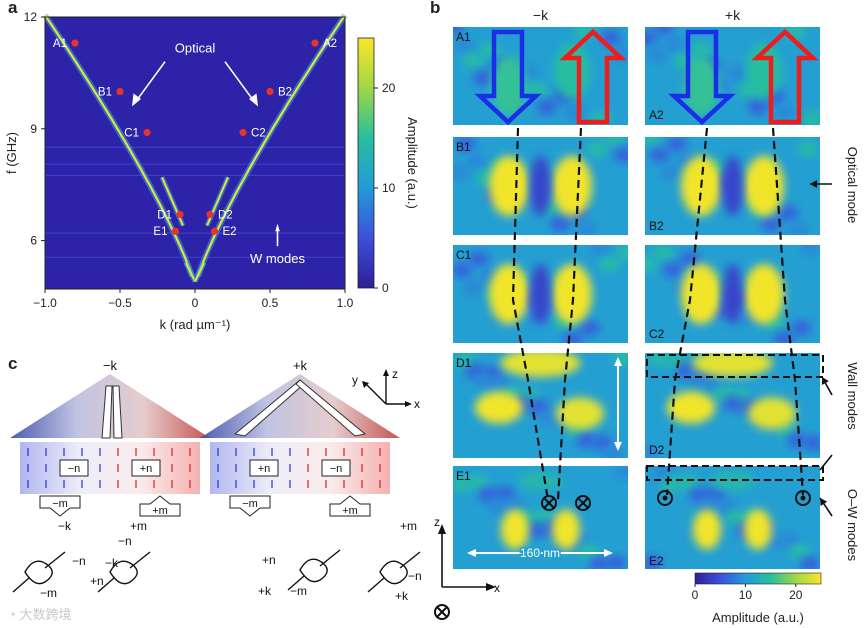 The height and width of the screenshot is (628, 865). I want to click on k-arrow, so click(107, 412).